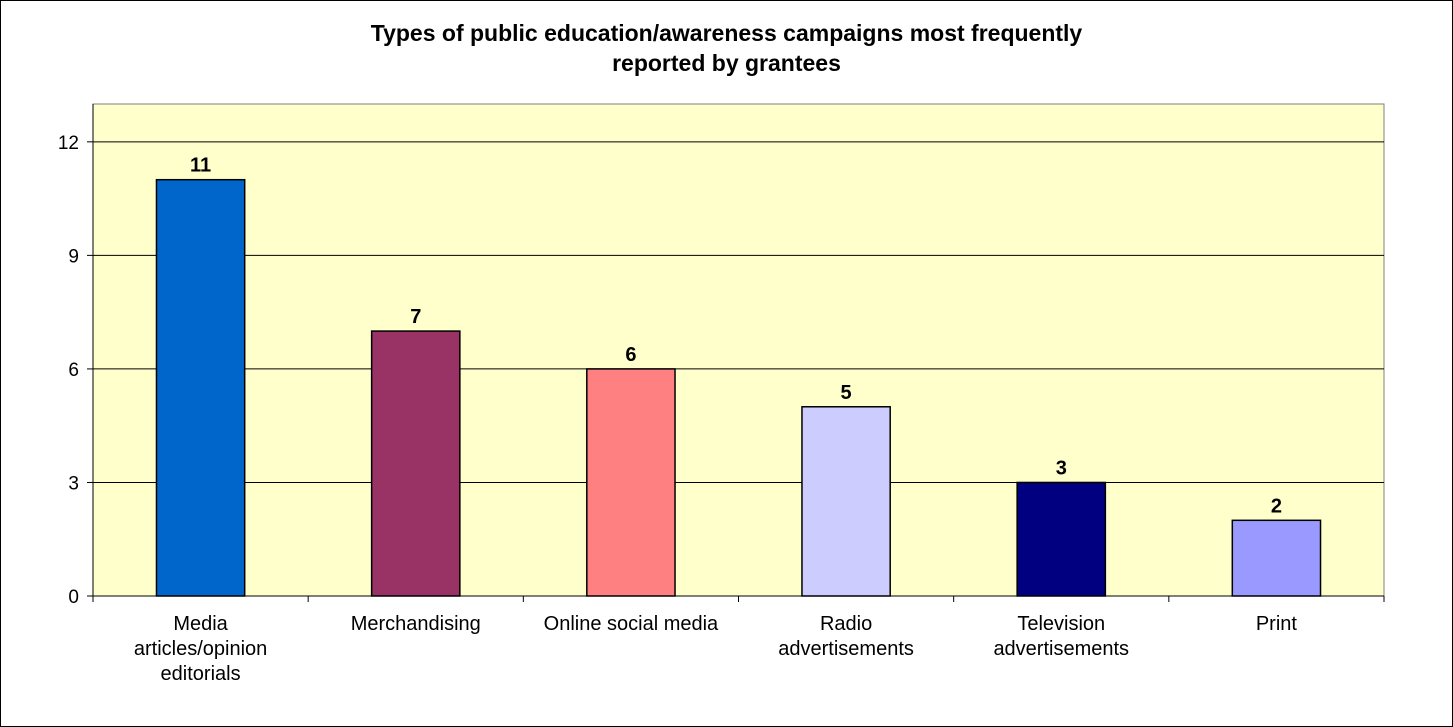 The height and width of the screenshot is (727, 1453). Describe the element at coordinates (200, 166) in the screenshot. I see `data-label: 11` at that location.